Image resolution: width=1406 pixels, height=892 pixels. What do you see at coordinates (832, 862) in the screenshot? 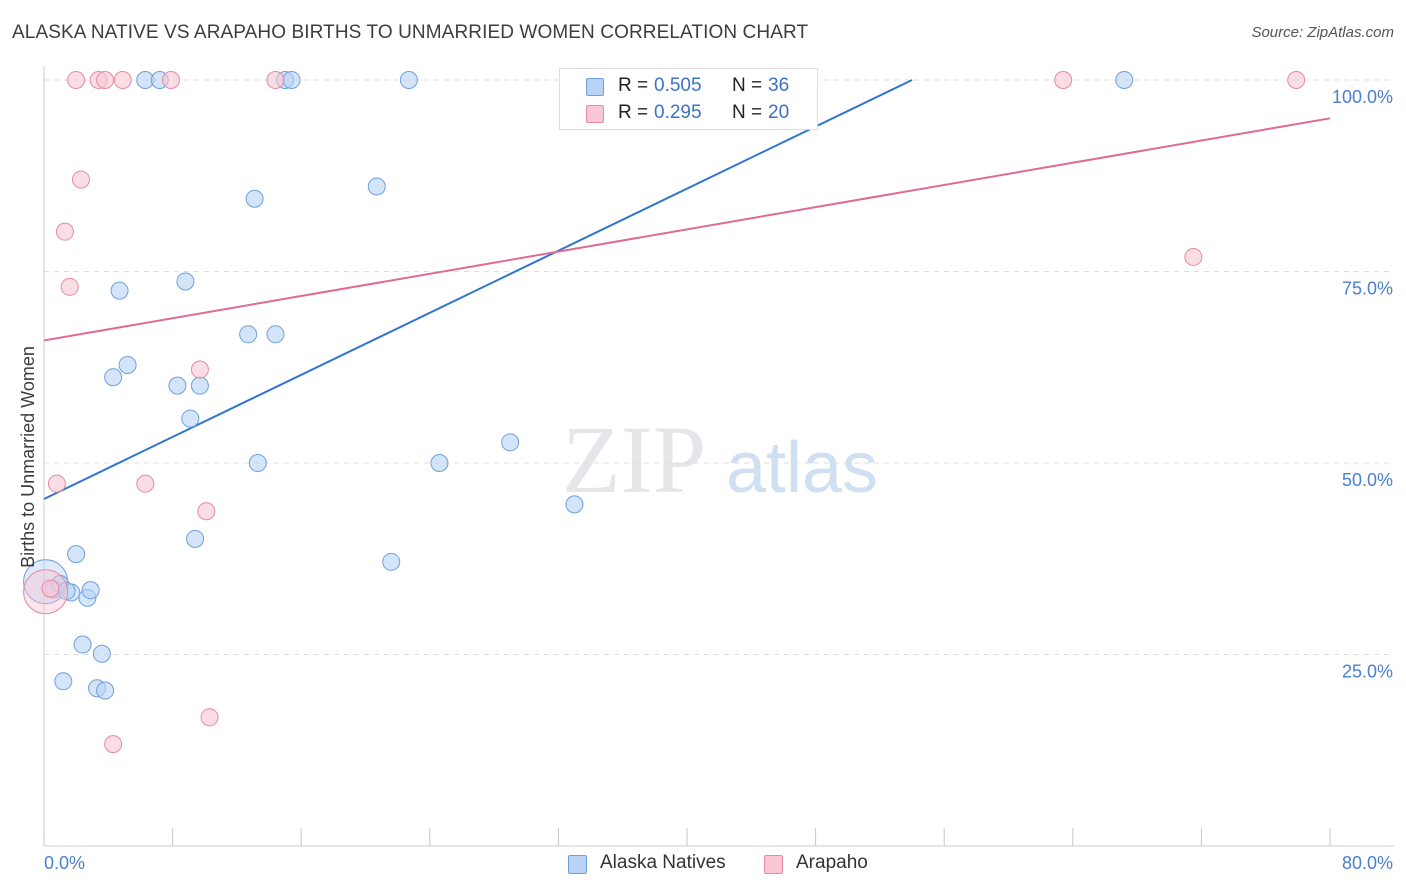
I see `bottom-legend-label: Arapaho` at bounding box center [832, 862].